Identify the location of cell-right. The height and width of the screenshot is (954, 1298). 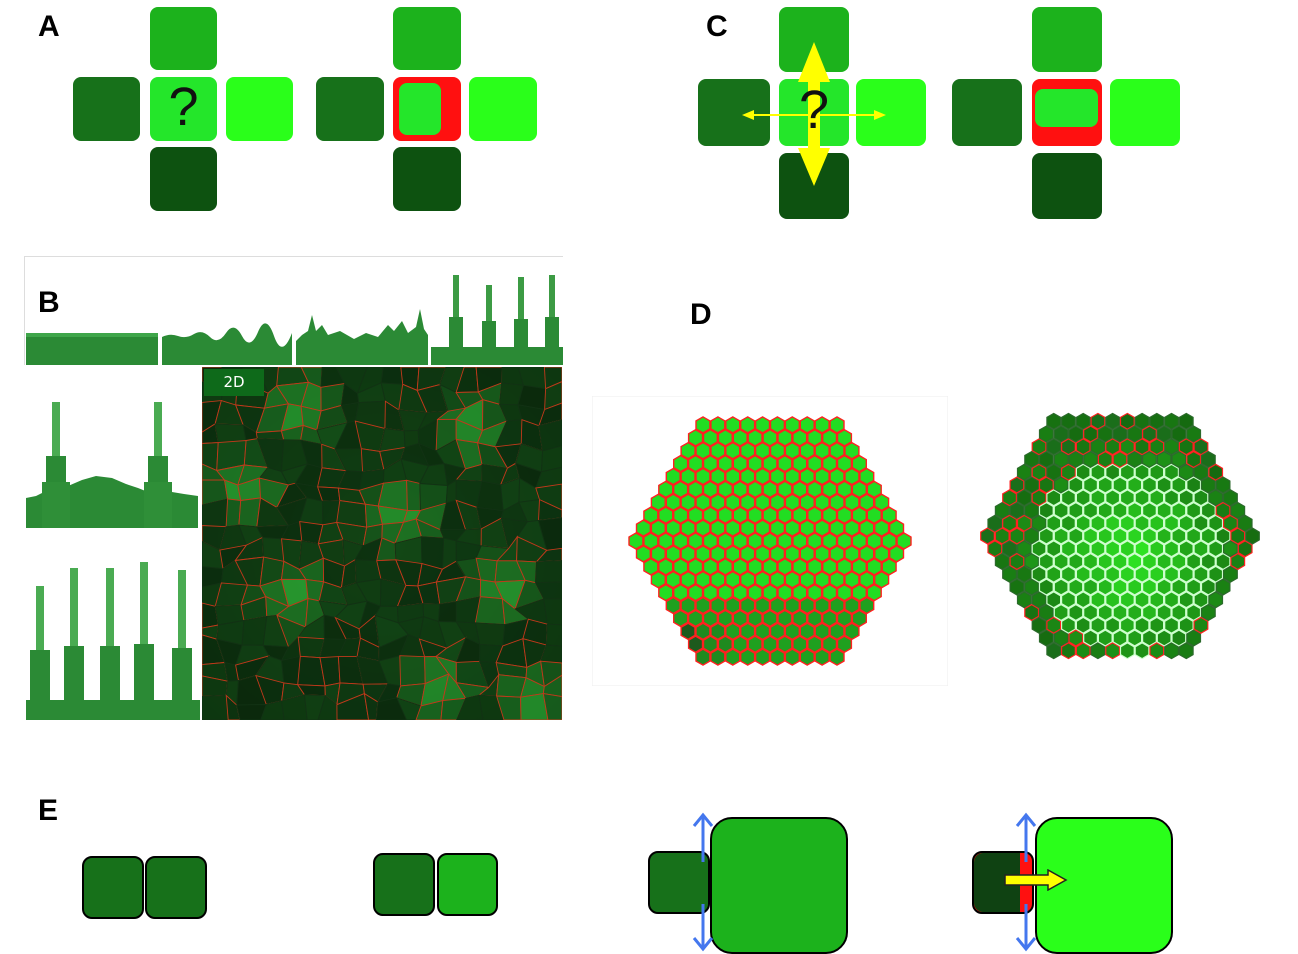
(1145, 112).